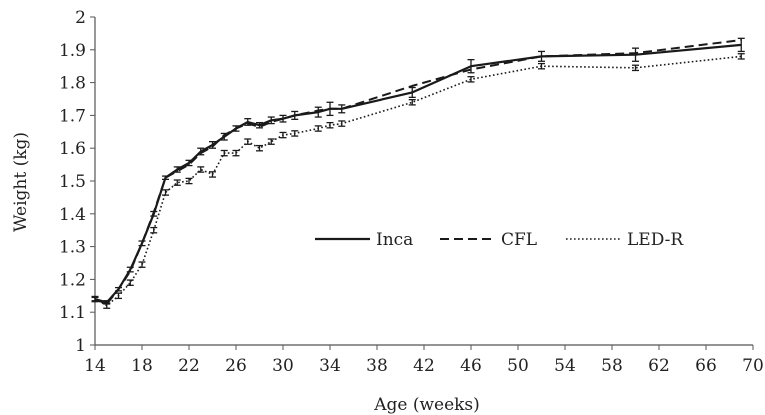 This screenshot has height=415, width=765. What do you see at coordinates (706, 366) in the screenshot?
I see `x-tick-label: 66` at bounding box center [706, 366].